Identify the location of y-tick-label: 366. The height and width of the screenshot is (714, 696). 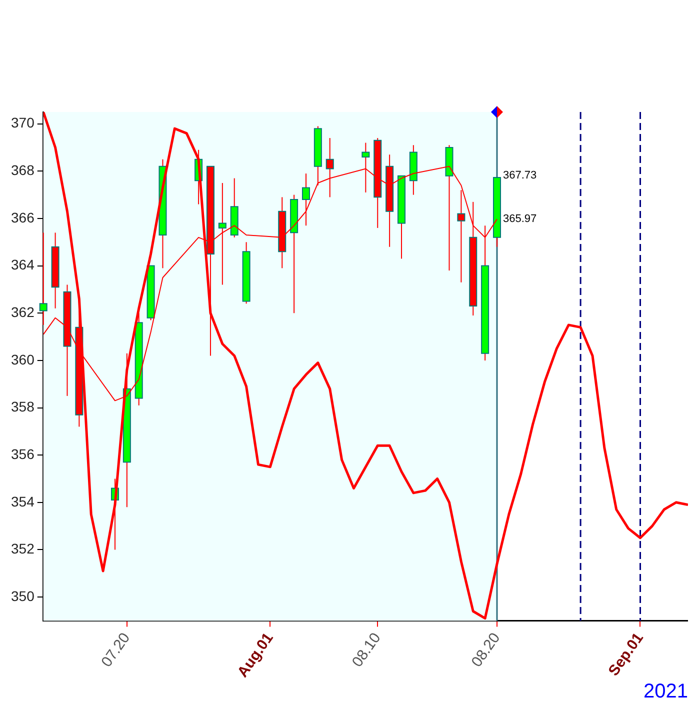
(23, 217).